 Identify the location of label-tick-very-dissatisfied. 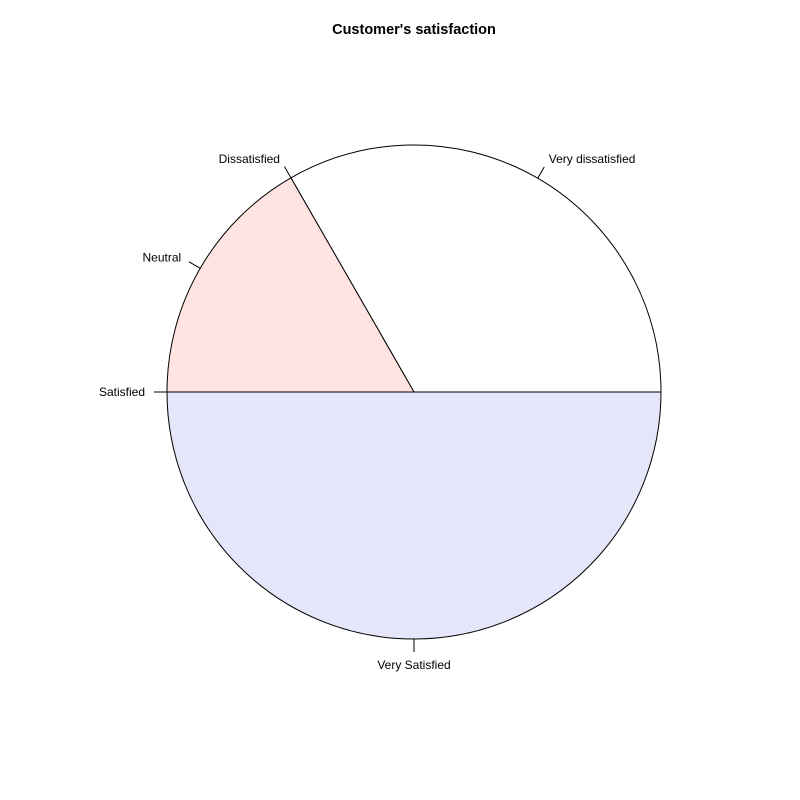
(541, 172).